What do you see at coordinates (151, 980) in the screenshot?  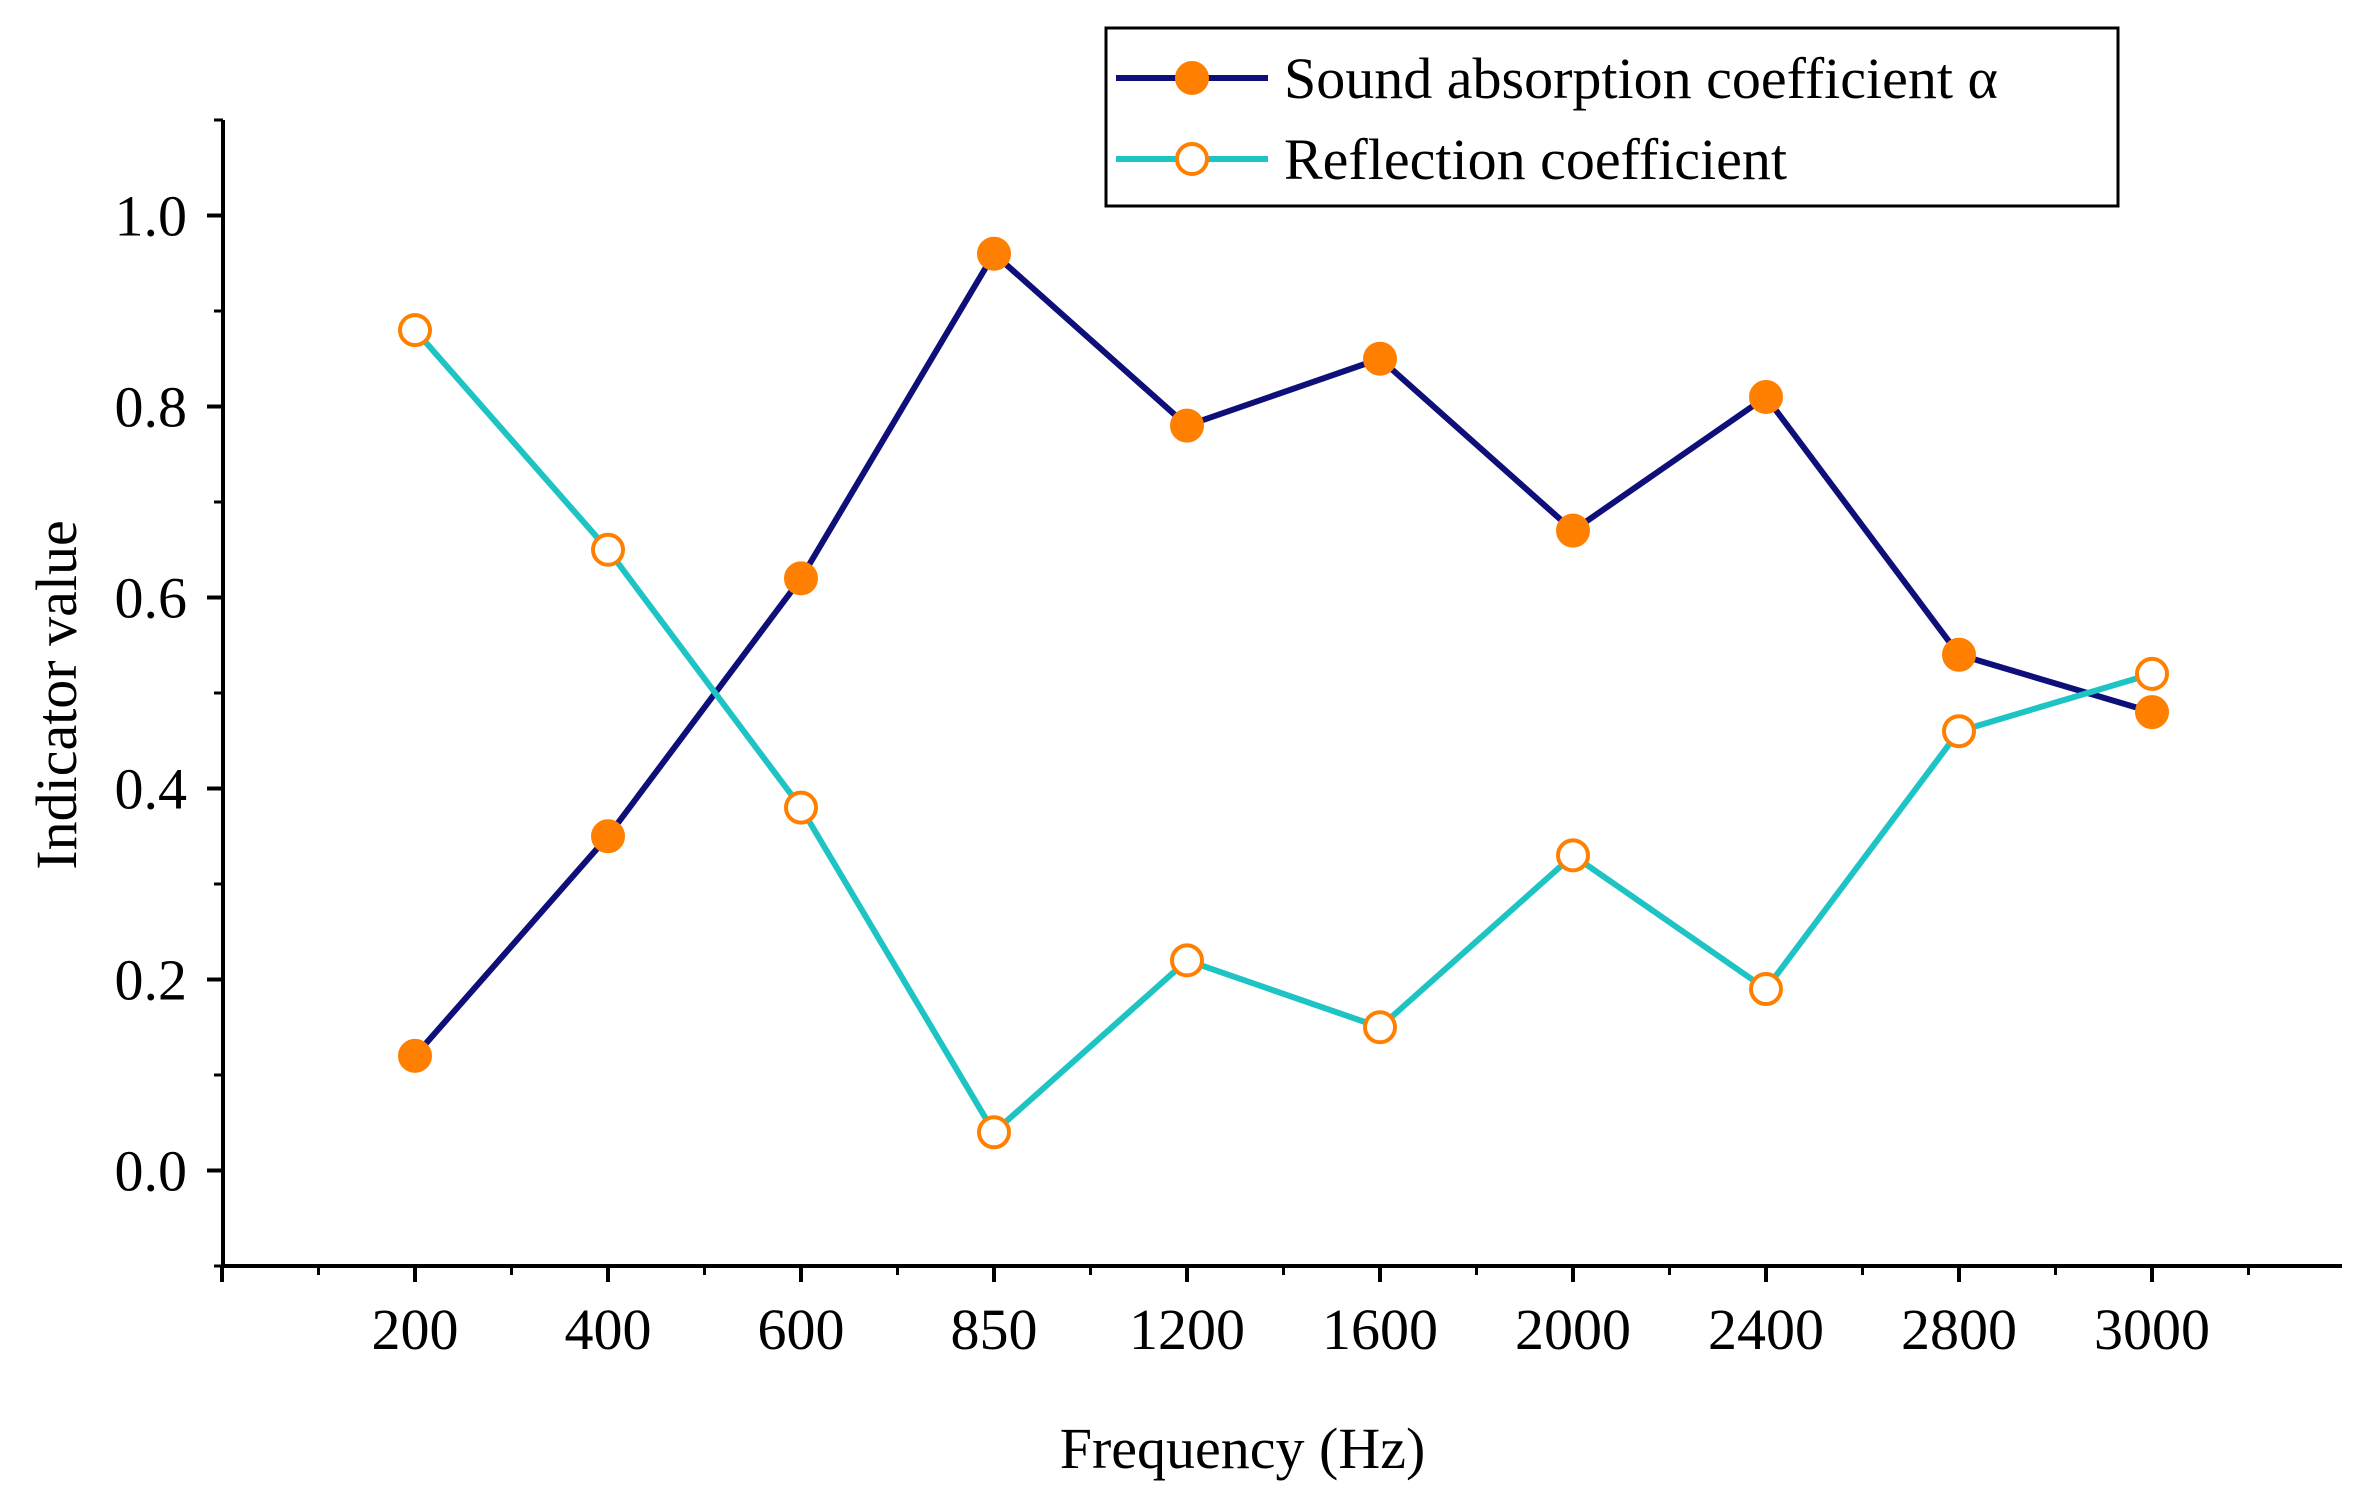 I see `y-tick-label: 0.2` at bounding box center [151, 980].